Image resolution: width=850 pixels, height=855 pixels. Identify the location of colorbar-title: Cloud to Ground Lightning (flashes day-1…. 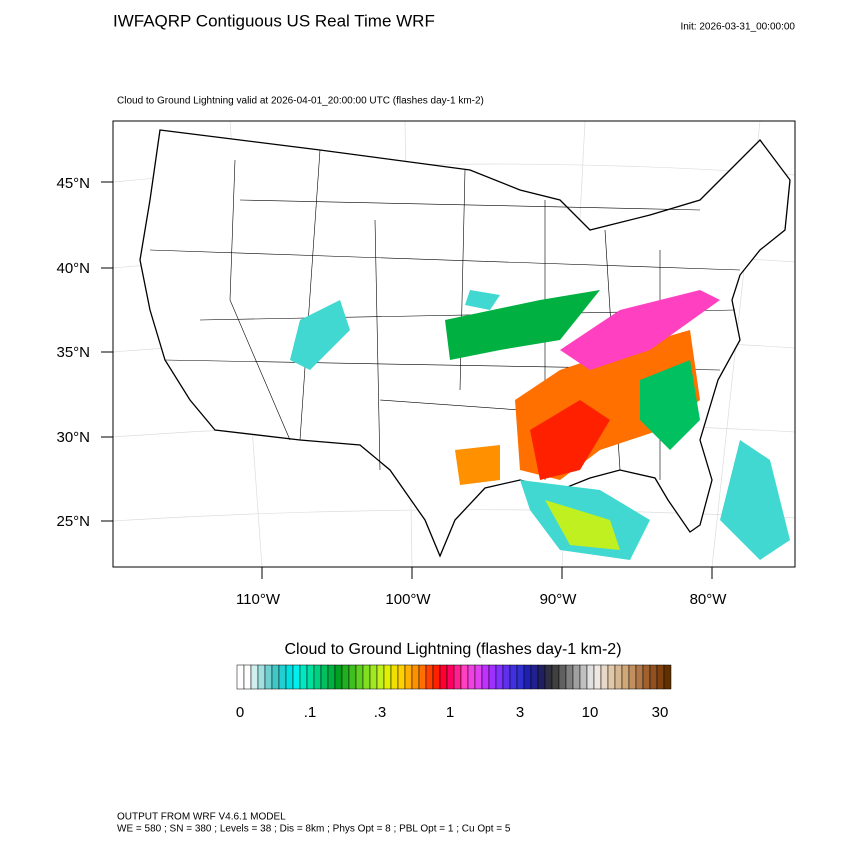
(452, 649).